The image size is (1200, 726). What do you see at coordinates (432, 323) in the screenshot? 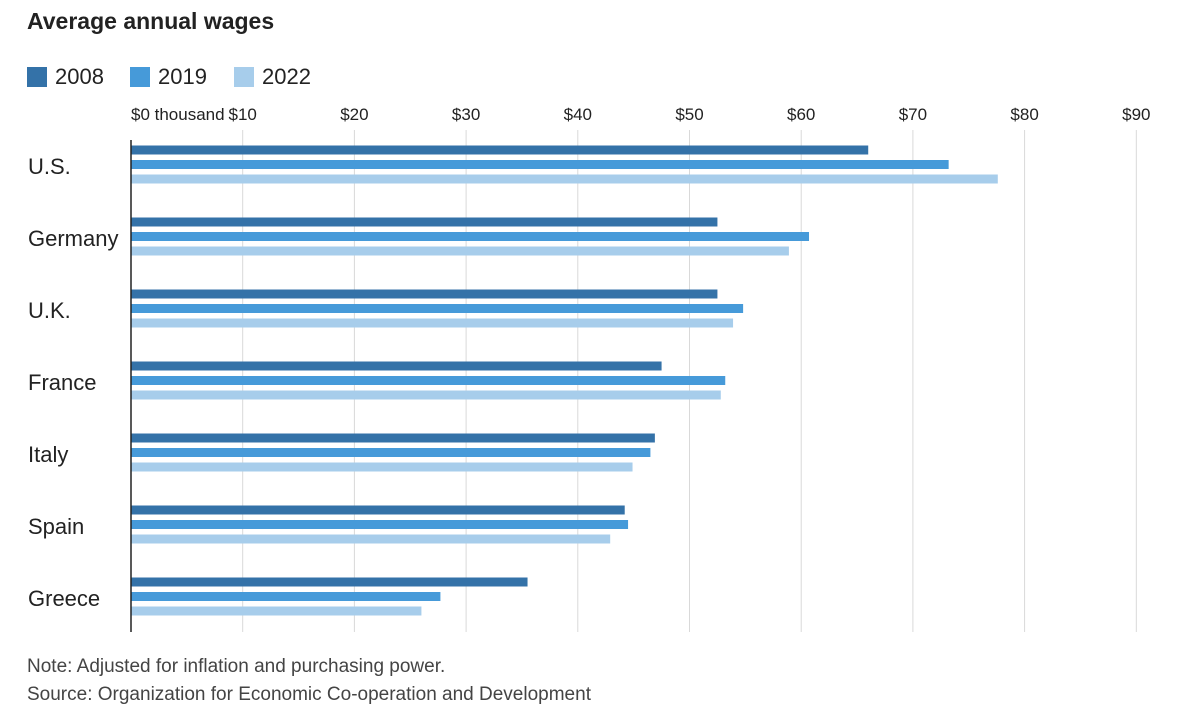
I see `bar-2022-uk` at bounding box center [432, 323].